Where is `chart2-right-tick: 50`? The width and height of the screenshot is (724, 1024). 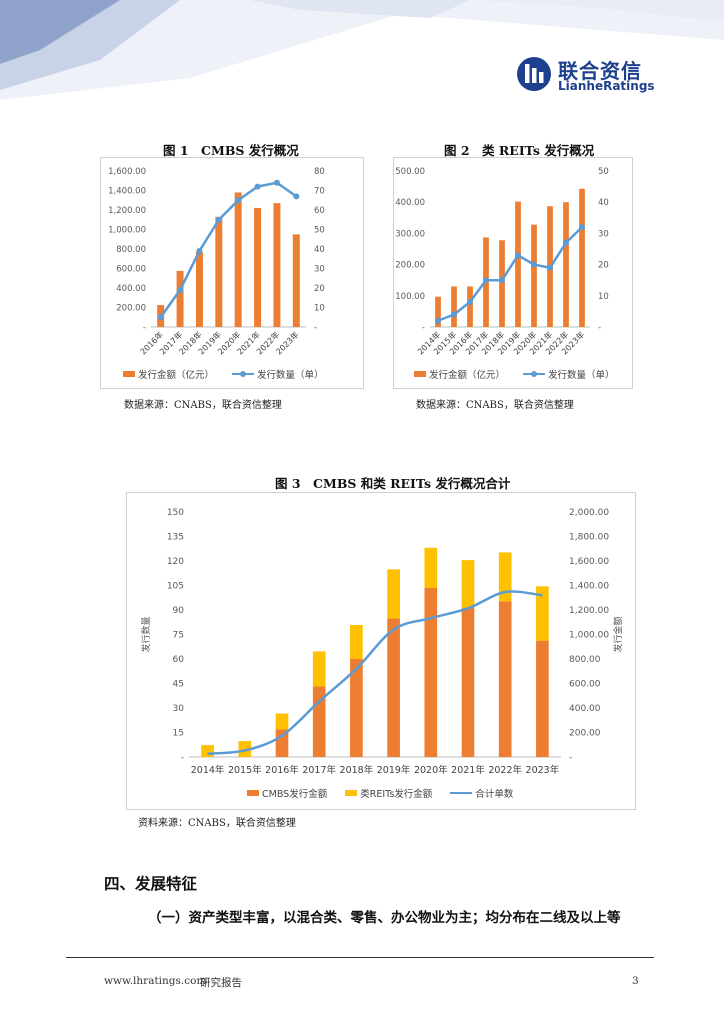 chart2-right-tick: 50 is located at coordinates (603, 172).